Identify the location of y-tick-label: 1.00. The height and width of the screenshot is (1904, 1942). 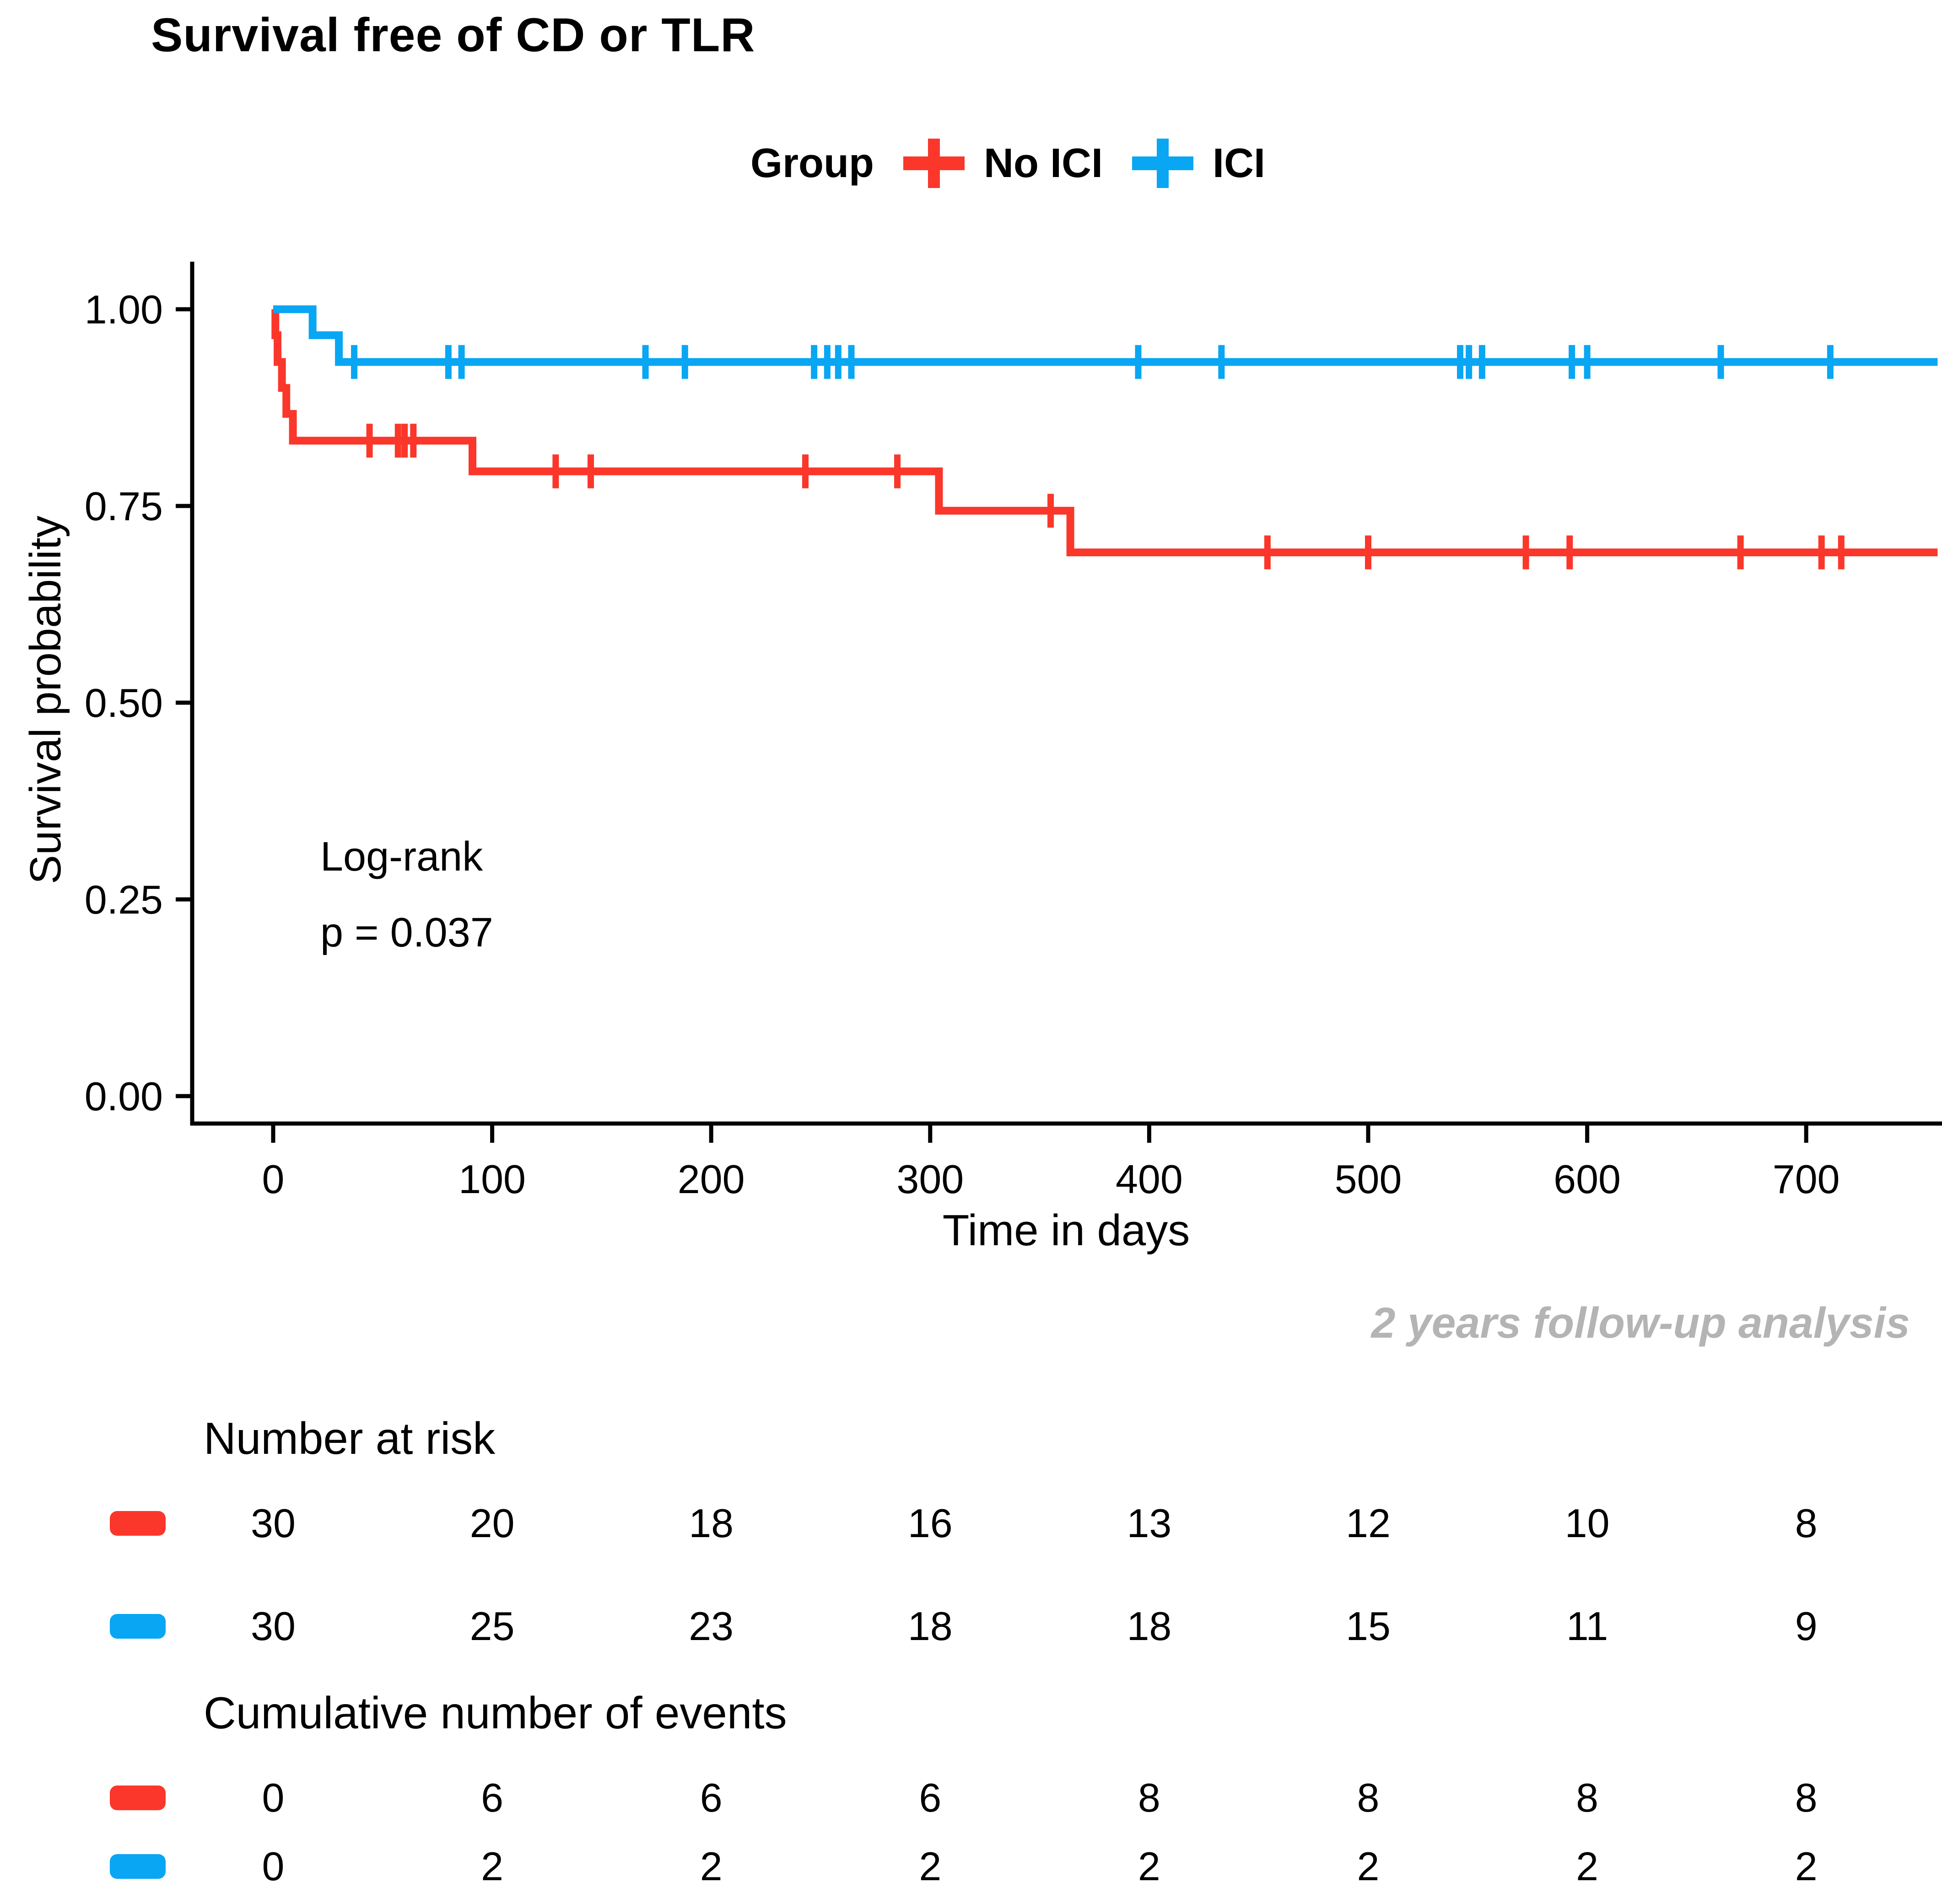
(124, 309).